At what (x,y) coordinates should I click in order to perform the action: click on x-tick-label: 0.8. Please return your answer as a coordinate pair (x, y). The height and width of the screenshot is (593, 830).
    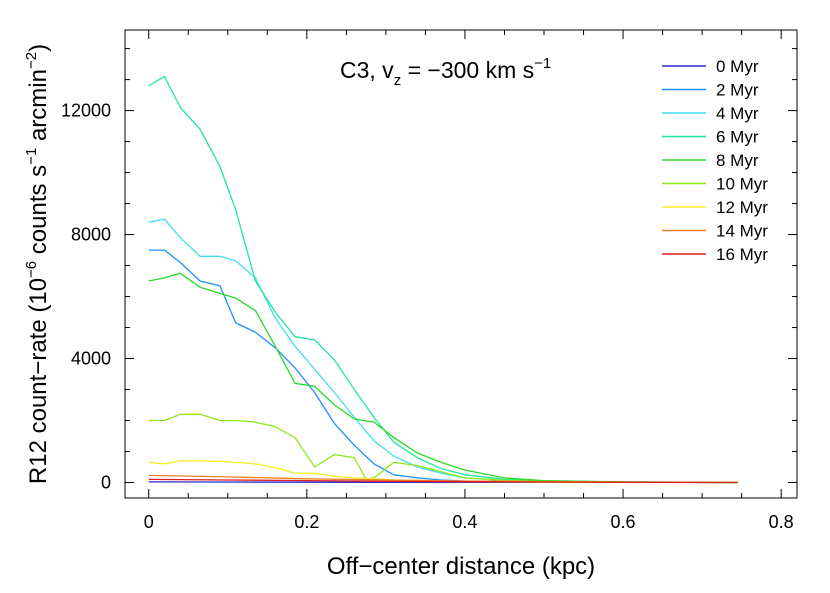
    Looking at the image, I should click on (781, 522).